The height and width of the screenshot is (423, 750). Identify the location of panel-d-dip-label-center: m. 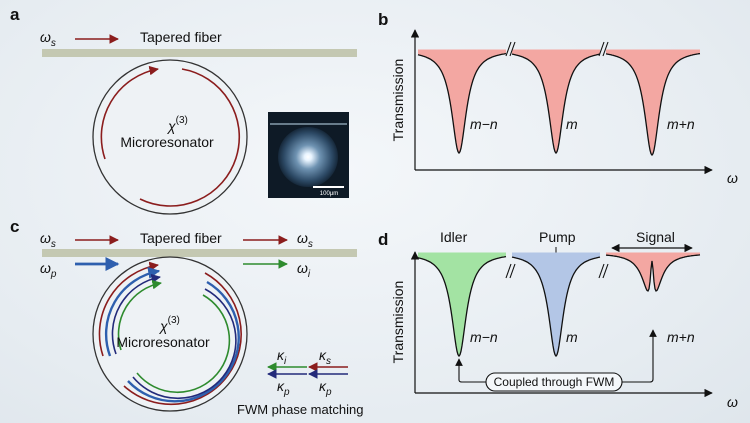
(572, 337).